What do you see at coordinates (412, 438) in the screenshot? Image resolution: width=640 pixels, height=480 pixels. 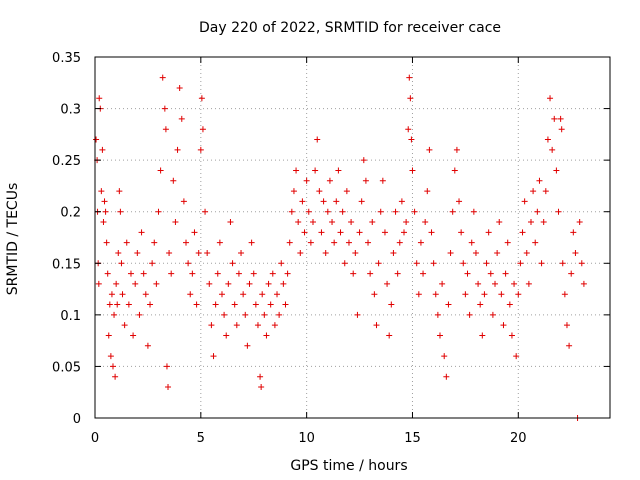 I see `x-tick-label: 15` at bounding box center [412, 438].